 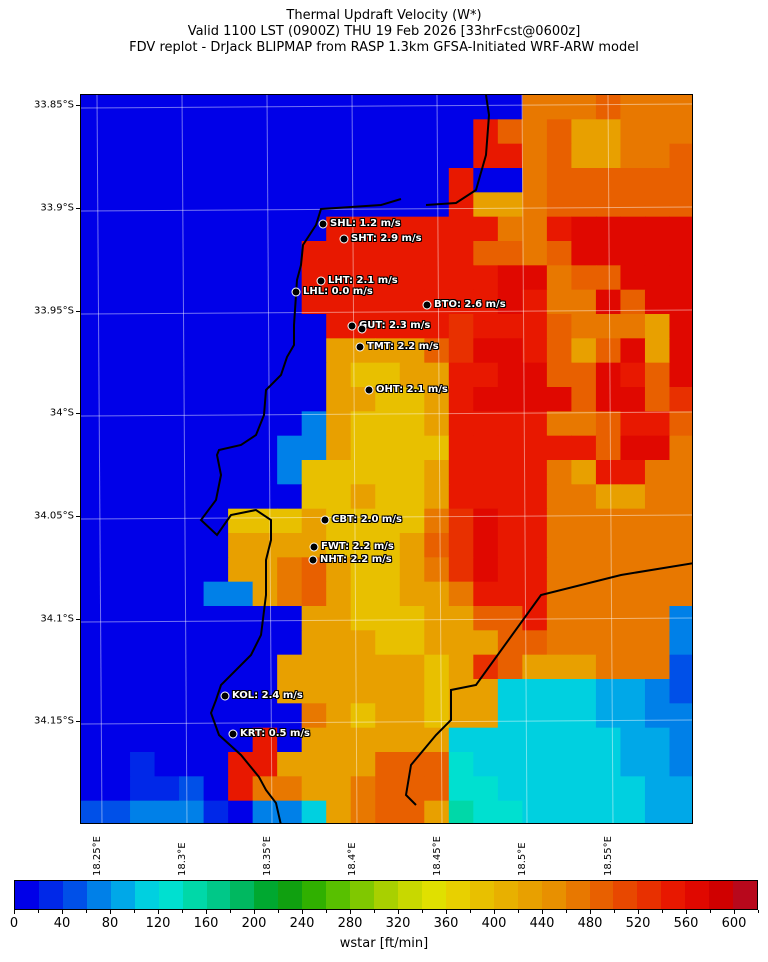 What do you see at coordinates (225, 696) in the screenshot?
I see `station-marker` at bounding box center [225, 696].